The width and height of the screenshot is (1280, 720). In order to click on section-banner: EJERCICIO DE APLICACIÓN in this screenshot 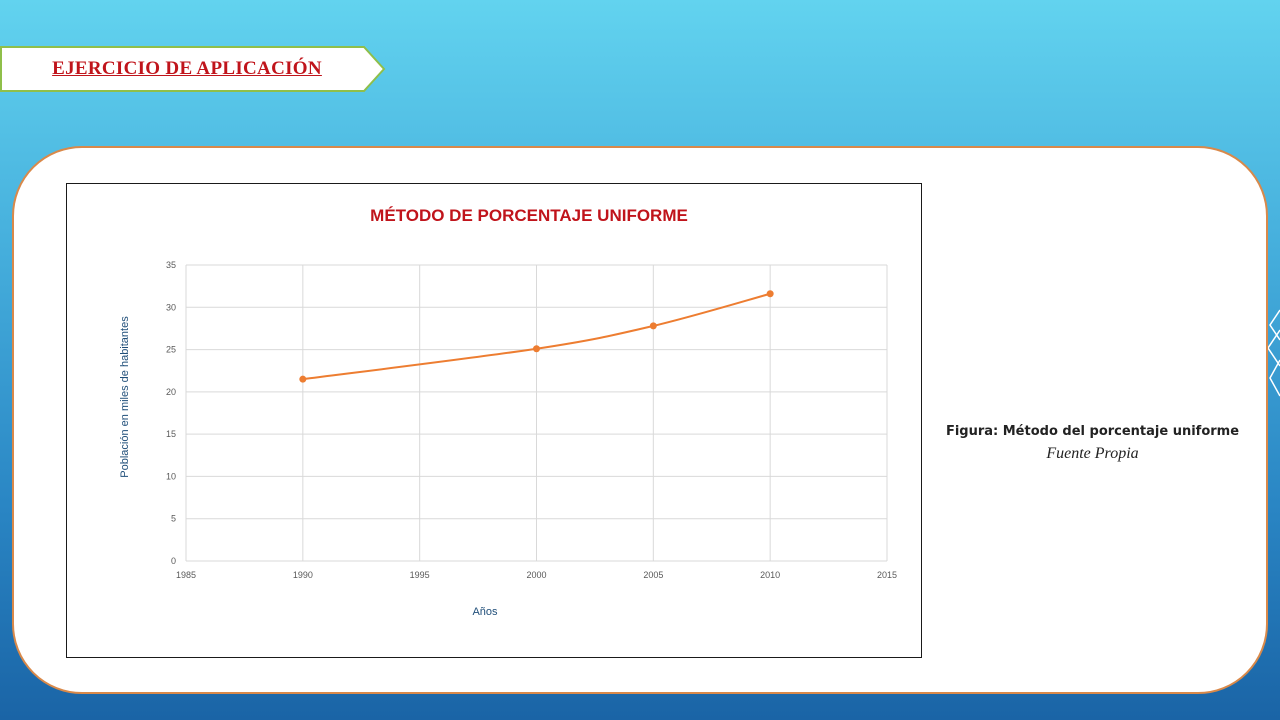, I will do `click(193, 69)`.